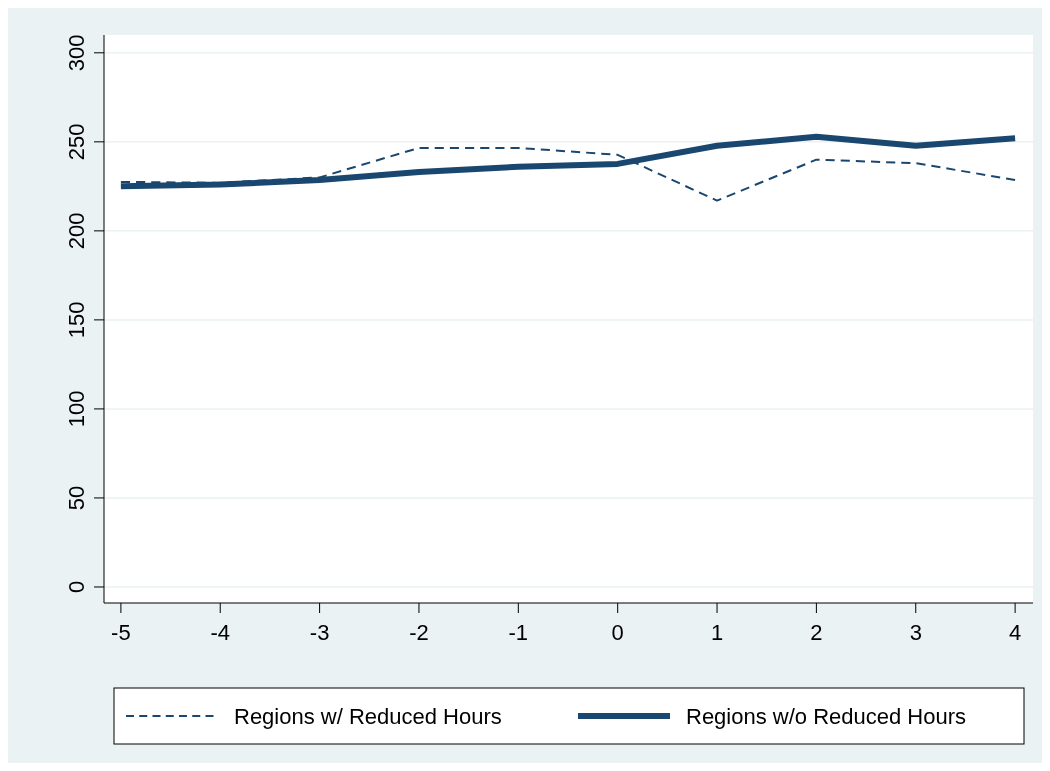 Image resolution: width=1050 pixels, height=771 pixels. I want to click on x-tick-label: -5, so click(121, 632).